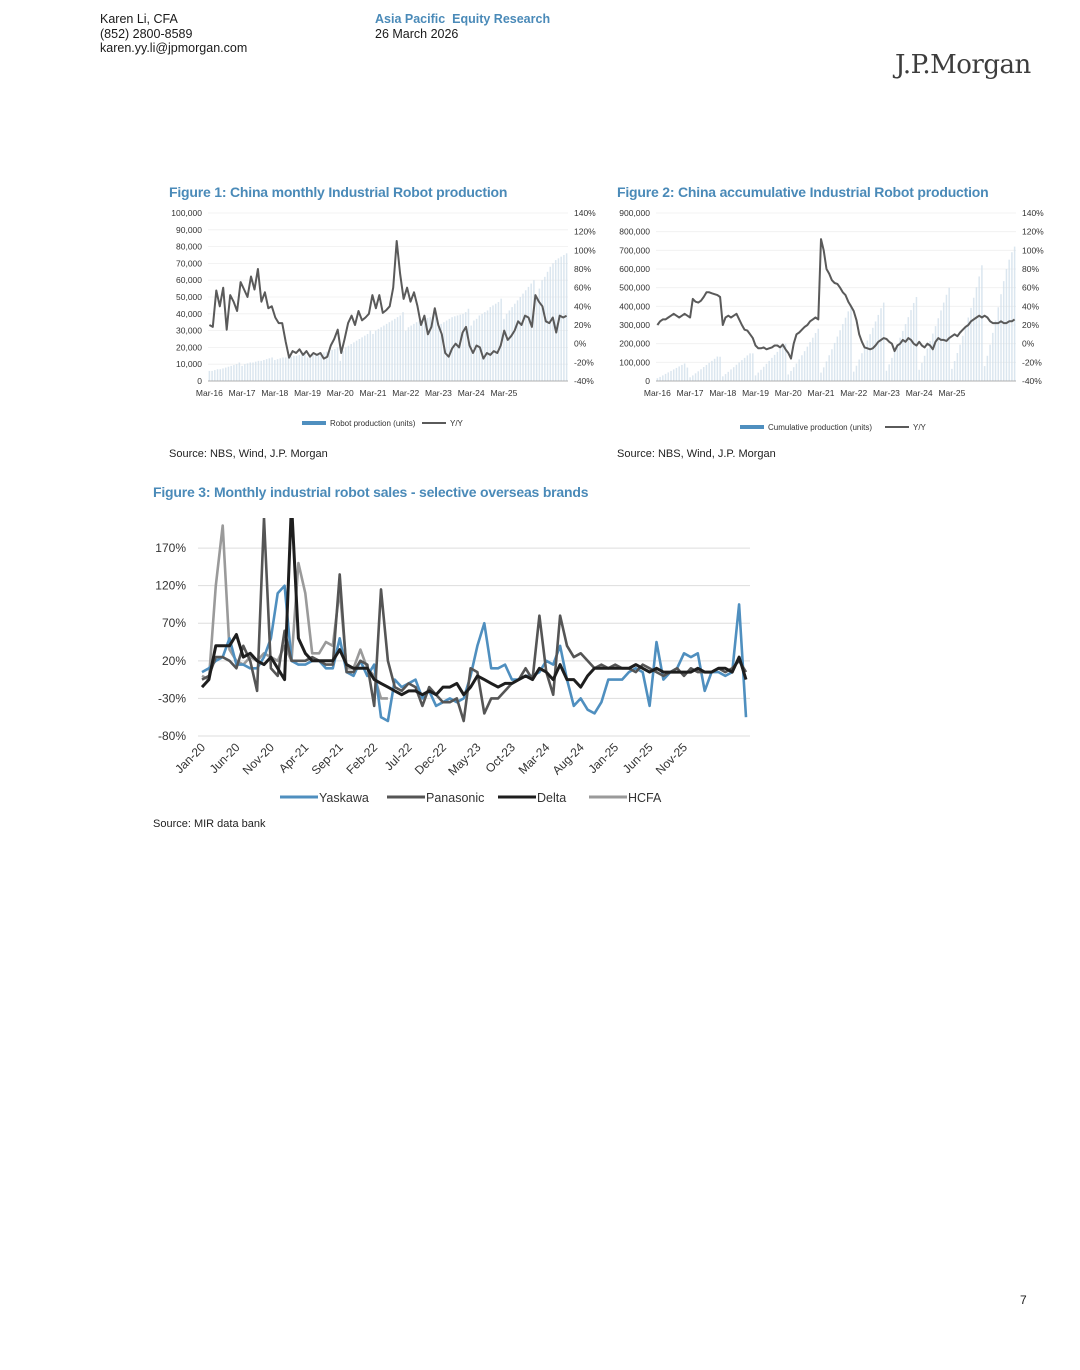  I want to click on fig3-series-delta, so click(474, 607).